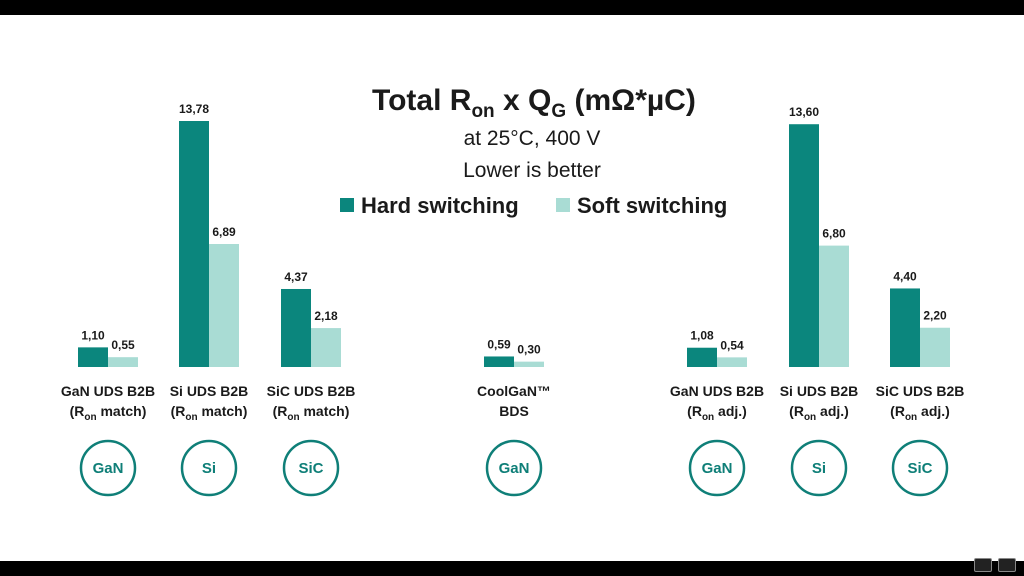  What do you see at coordinates (93, 335) in the screenshot?
I see `value-label-hard-switching: 1,10` at bounding box center [93, 335].